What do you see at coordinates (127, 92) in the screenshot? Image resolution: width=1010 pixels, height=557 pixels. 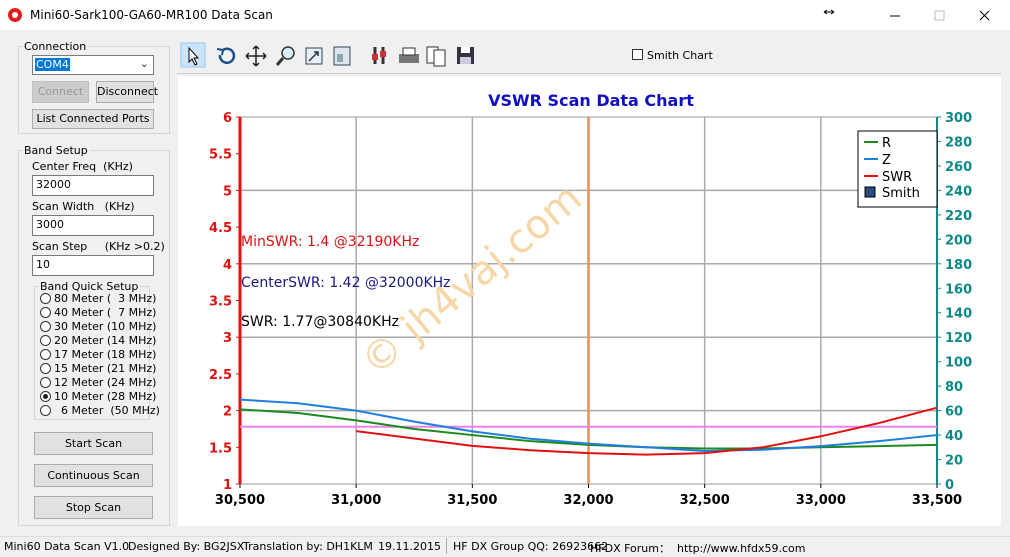 I see `disconnect-button: Disconnect` at bounding box center [127, 92].